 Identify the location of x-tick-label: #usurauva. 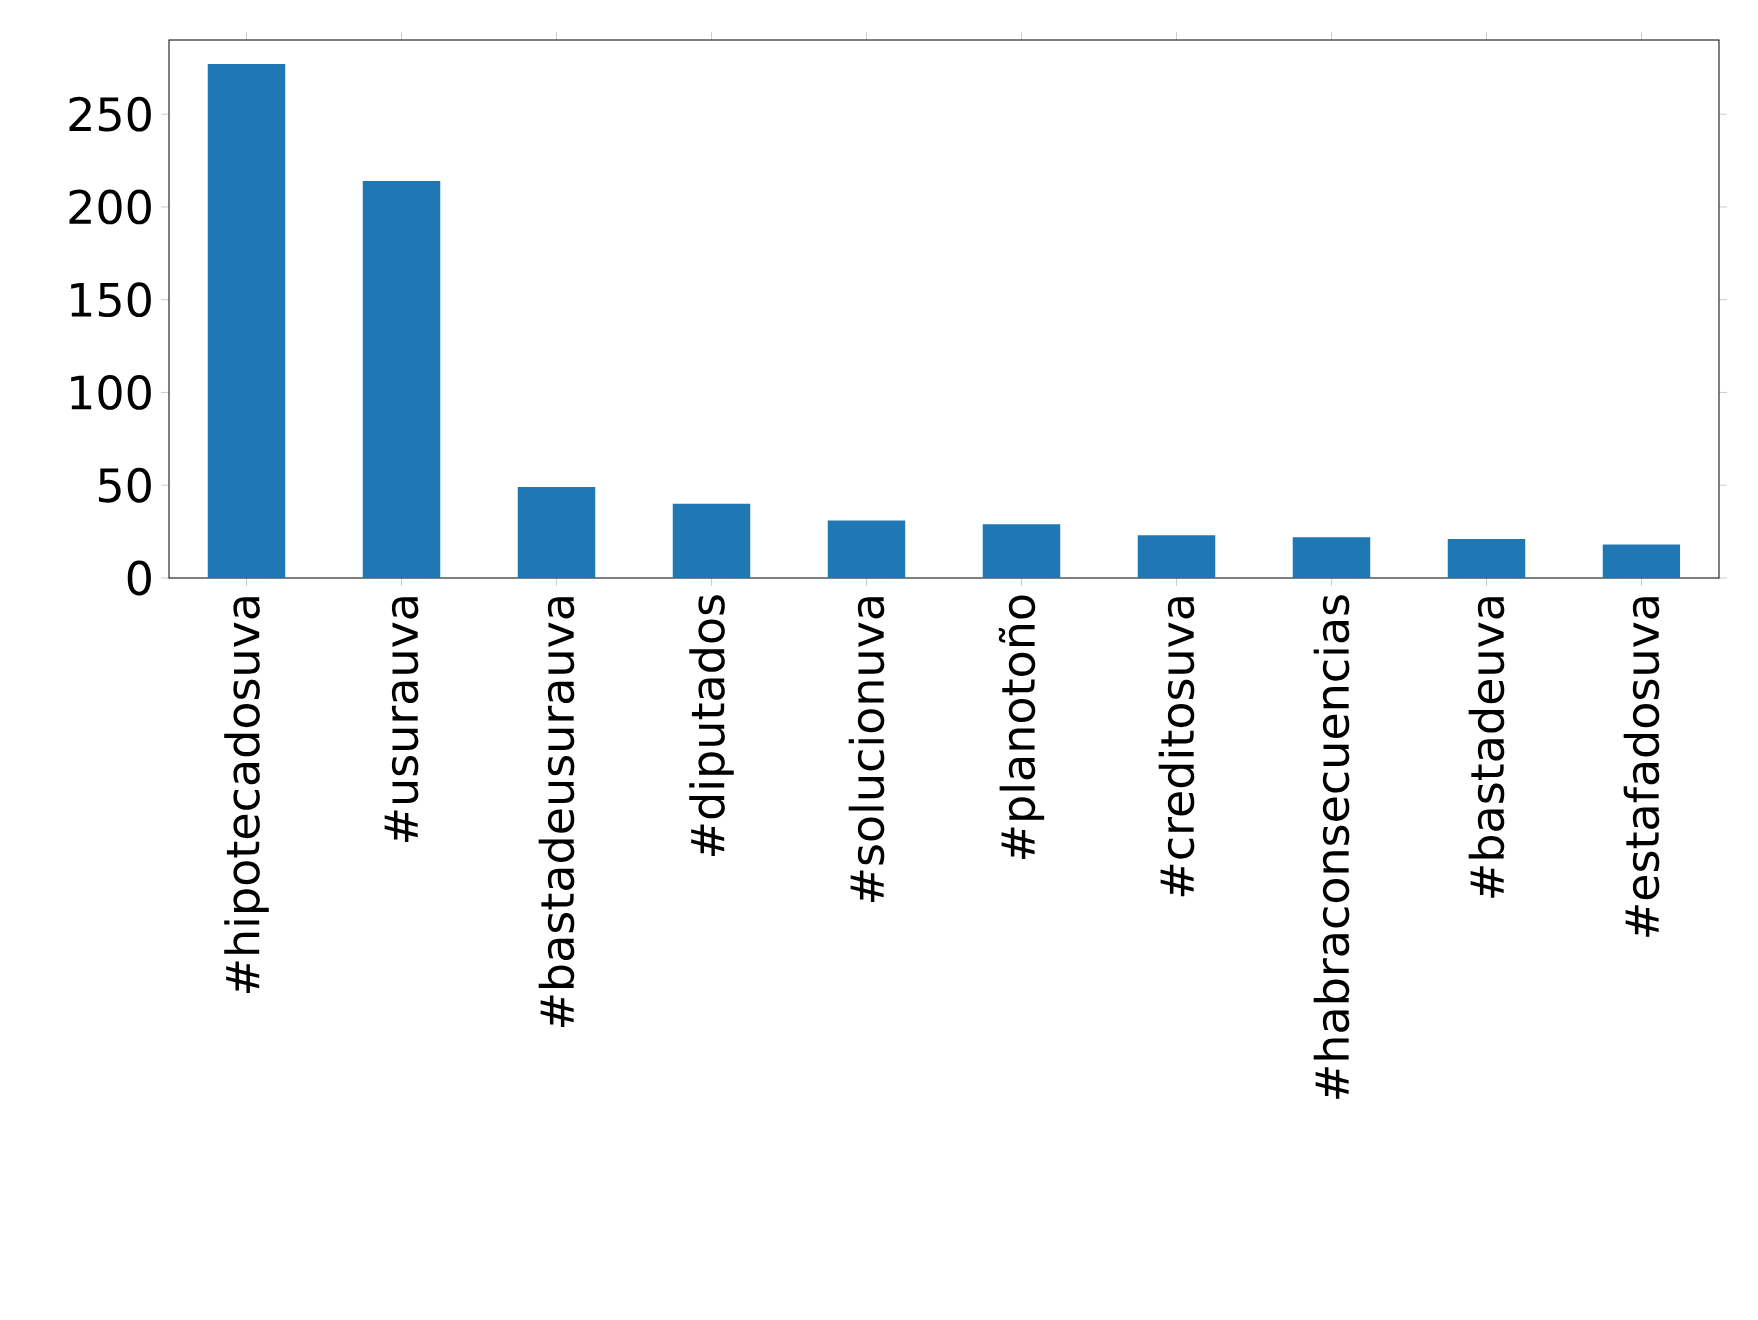
(401, 719).